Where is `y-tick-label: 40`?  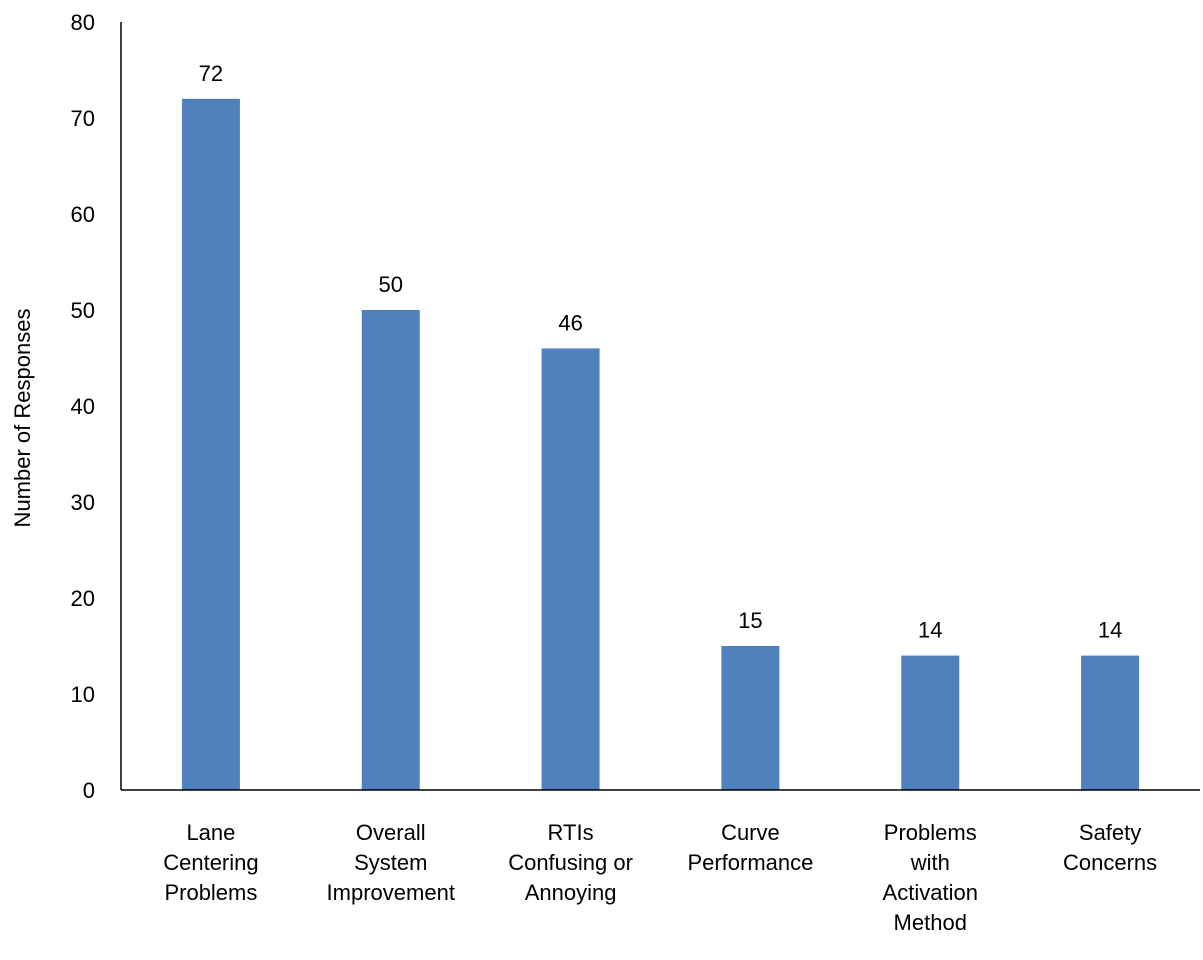 y-tick-label: 40 is located at coordinates (83, 406).